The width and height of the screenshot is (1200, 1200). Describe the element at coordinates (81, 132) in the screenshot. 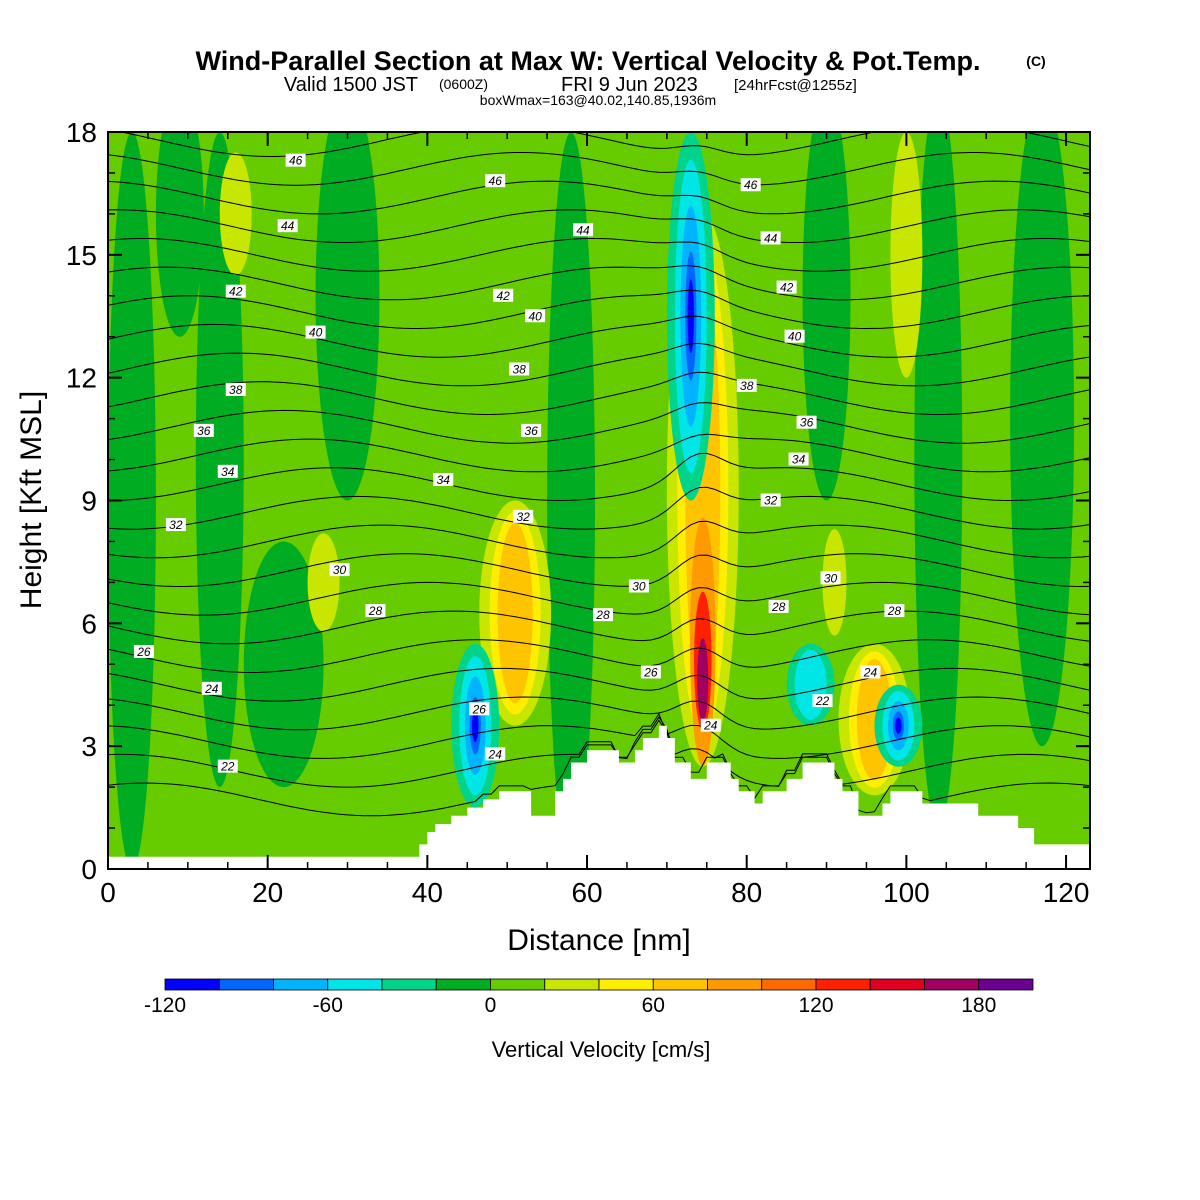

I see `y-tick-label: 18` at that location.